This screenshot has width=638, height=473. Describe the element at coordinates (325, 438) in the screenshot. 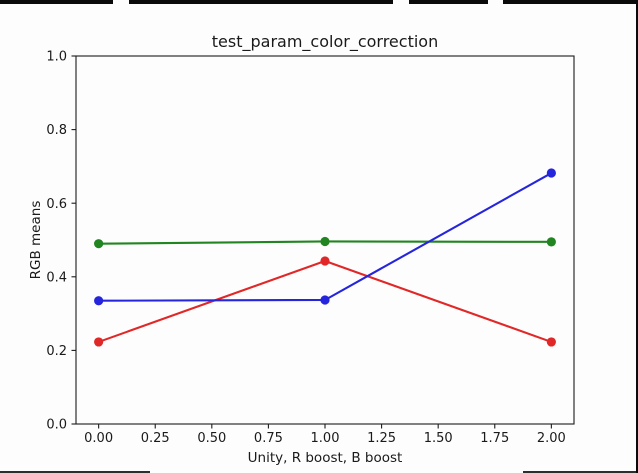

I see `x-tick-label: 1.00` at that location.